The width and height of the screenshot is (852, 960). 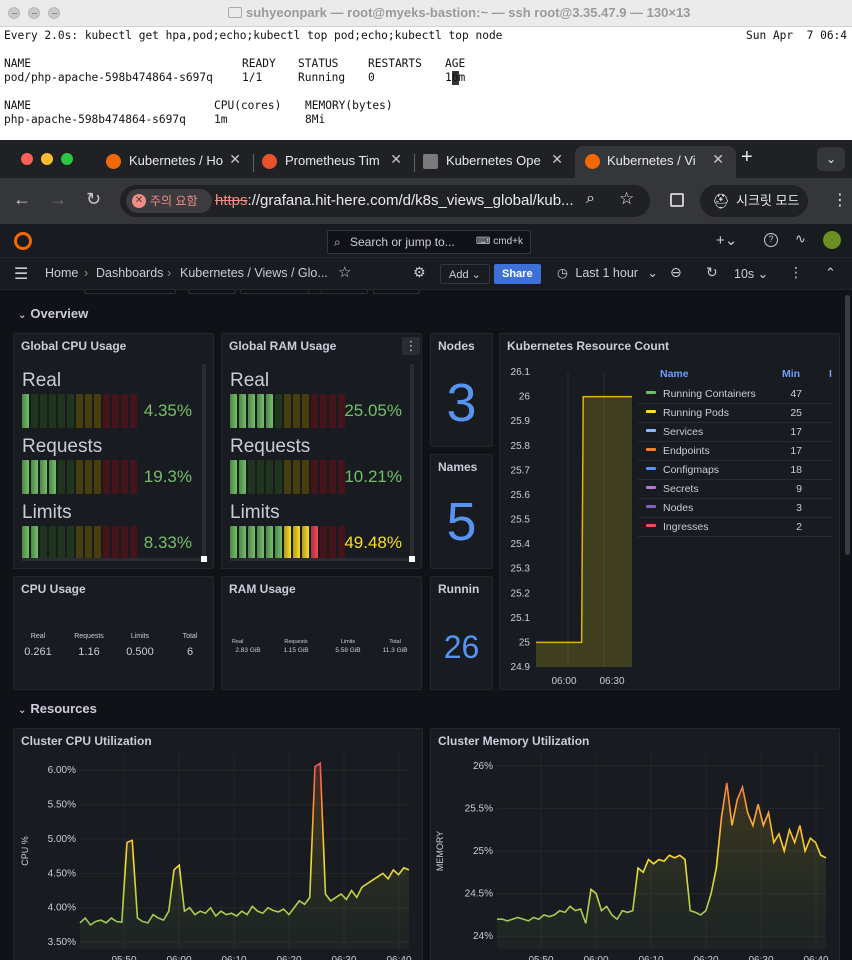 I want to click on stat-value-total: 6, so click(x=190, y=652).